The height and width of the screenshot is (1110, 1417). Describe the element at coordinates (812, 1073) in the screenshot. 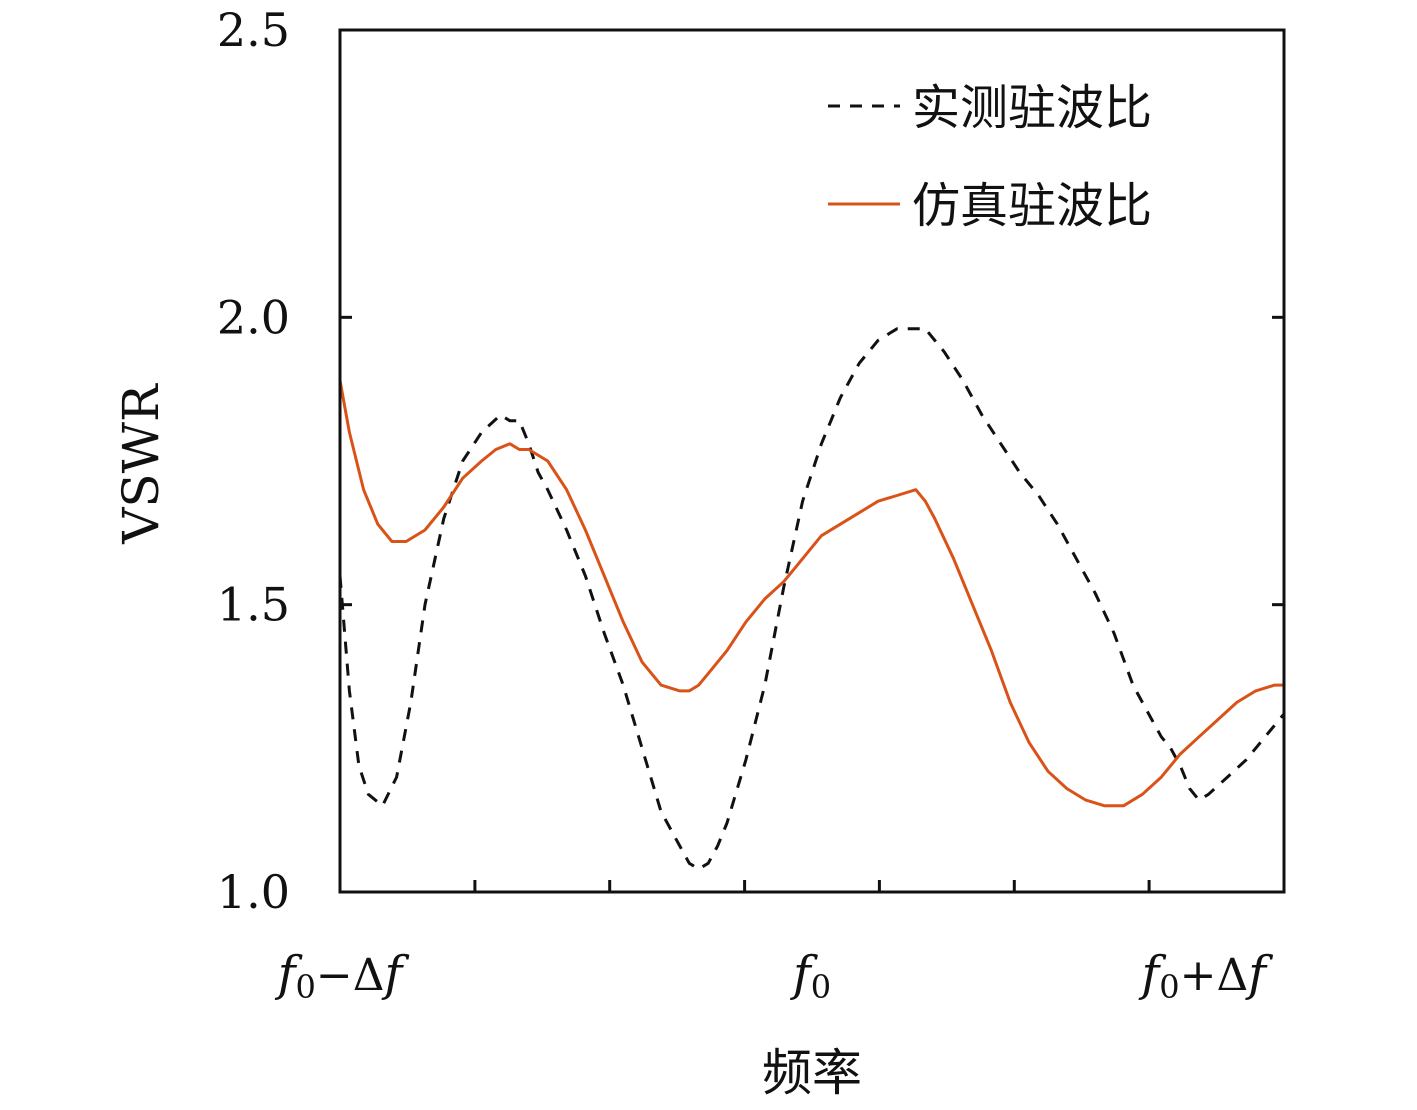

I see `x-axis-label: 频率` at that location.